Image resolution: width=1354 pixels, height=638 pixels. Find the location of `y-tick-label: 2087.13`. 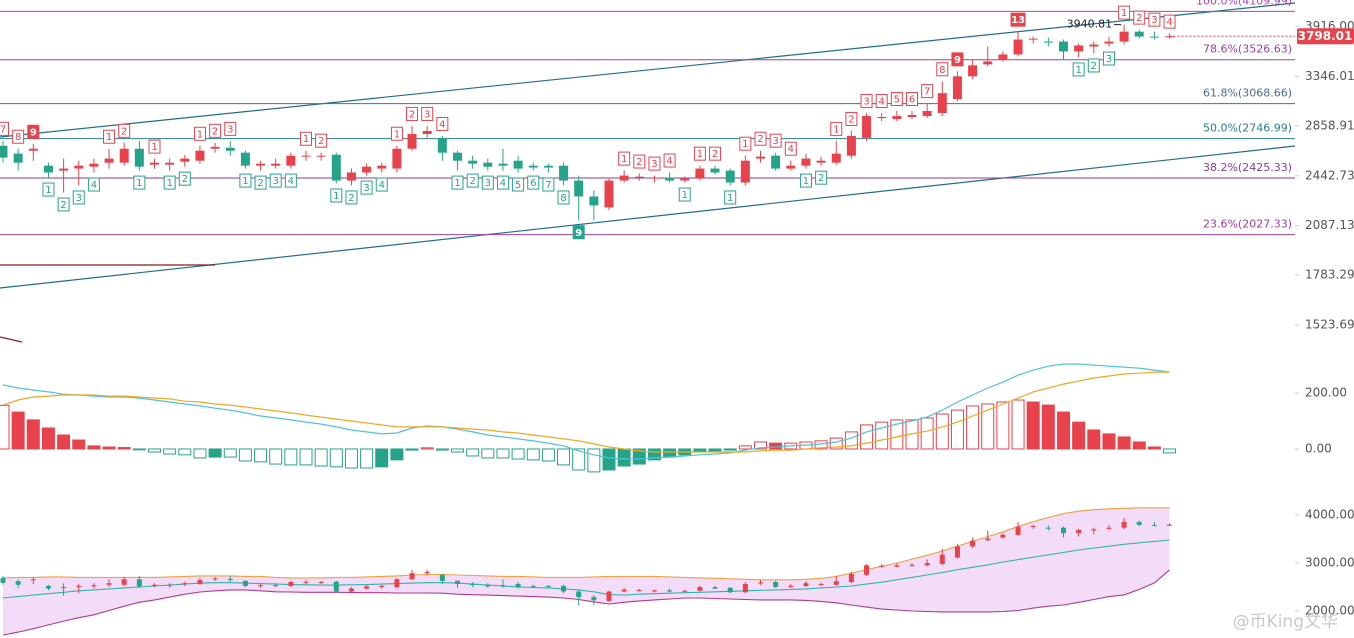

y-tick-label: 2087.13 is located at coordinates (1329, 225).